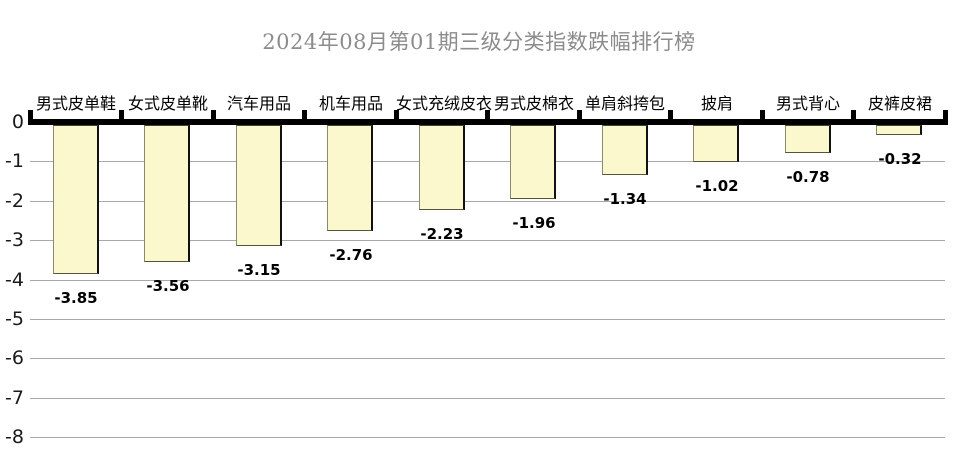  I want to click on value-label: -1.02, so click(717, 186).